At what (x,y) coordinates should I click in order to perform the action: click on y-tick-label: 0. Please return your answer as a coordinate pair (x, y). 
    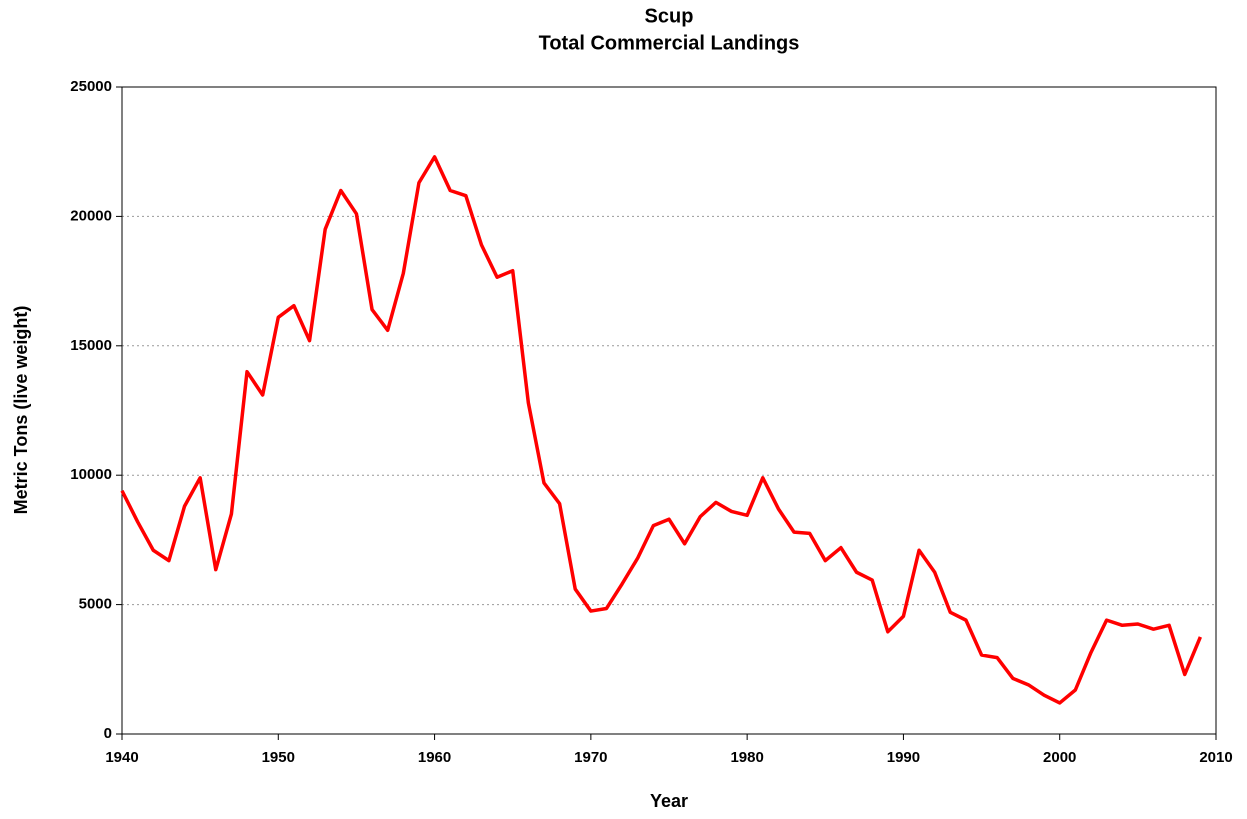
    Looking at the image, I should click on (108, 733).